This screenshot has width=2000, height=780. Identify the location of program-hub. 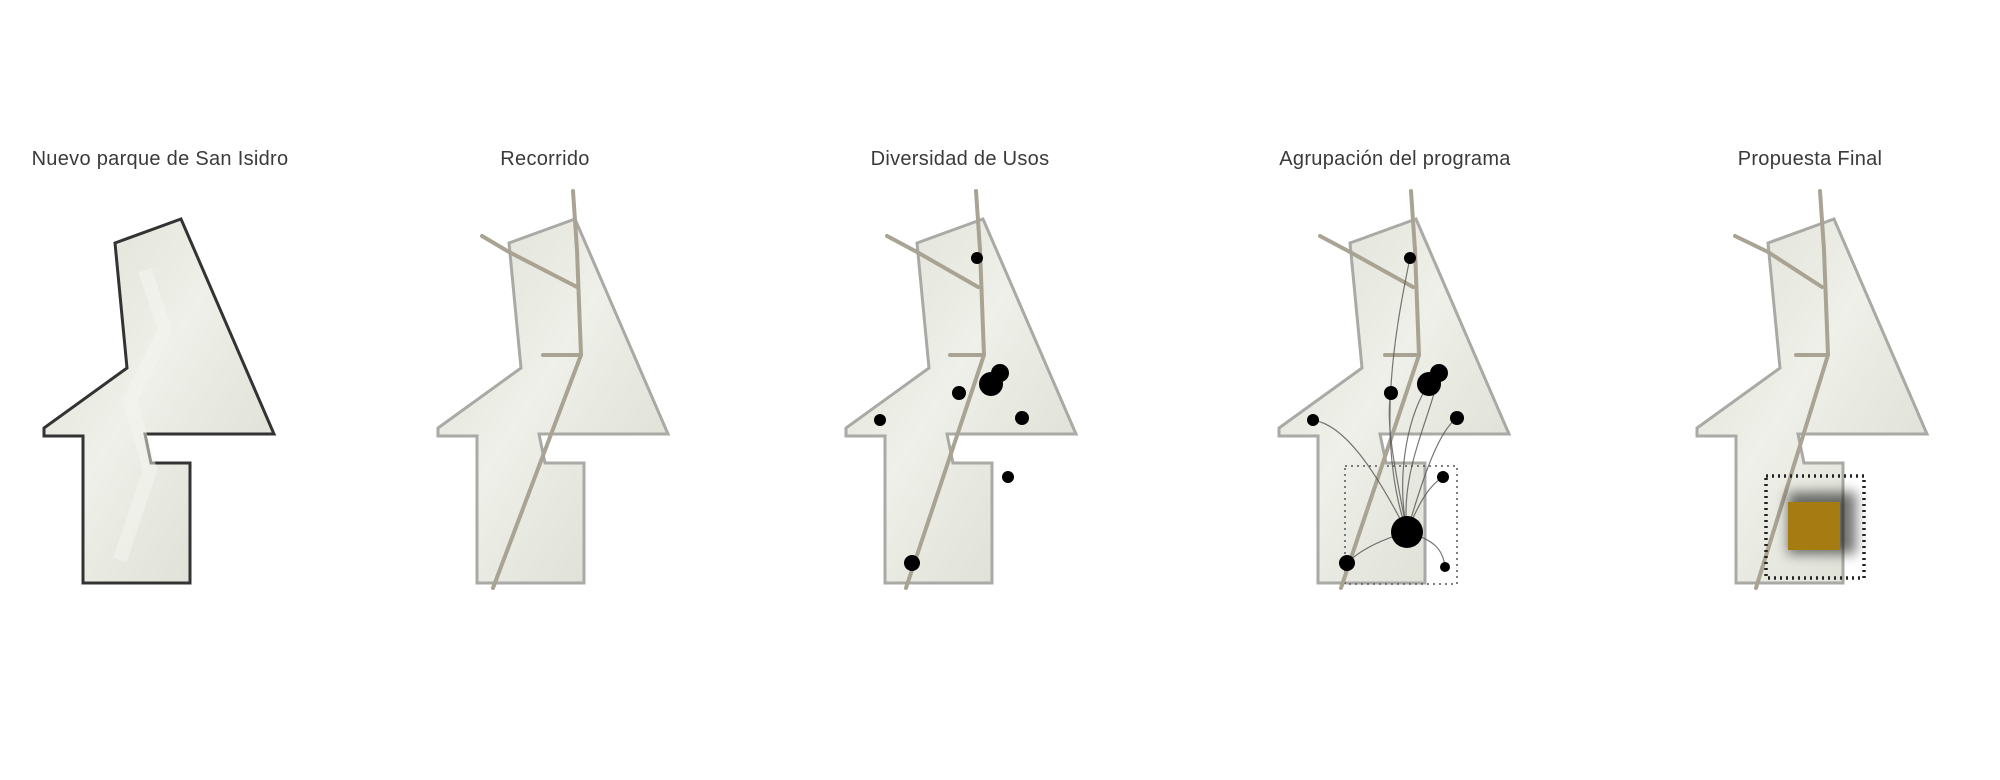
(1407, 532).